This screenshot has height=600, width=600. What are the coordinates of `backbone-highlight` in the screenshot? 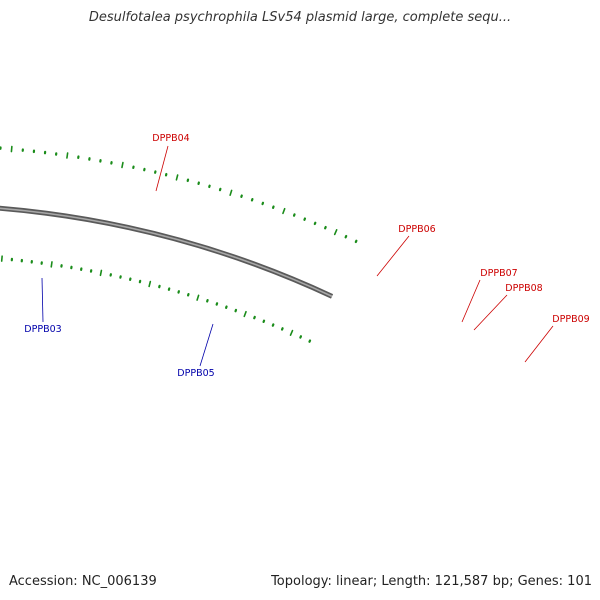 It's located at (166, 252).